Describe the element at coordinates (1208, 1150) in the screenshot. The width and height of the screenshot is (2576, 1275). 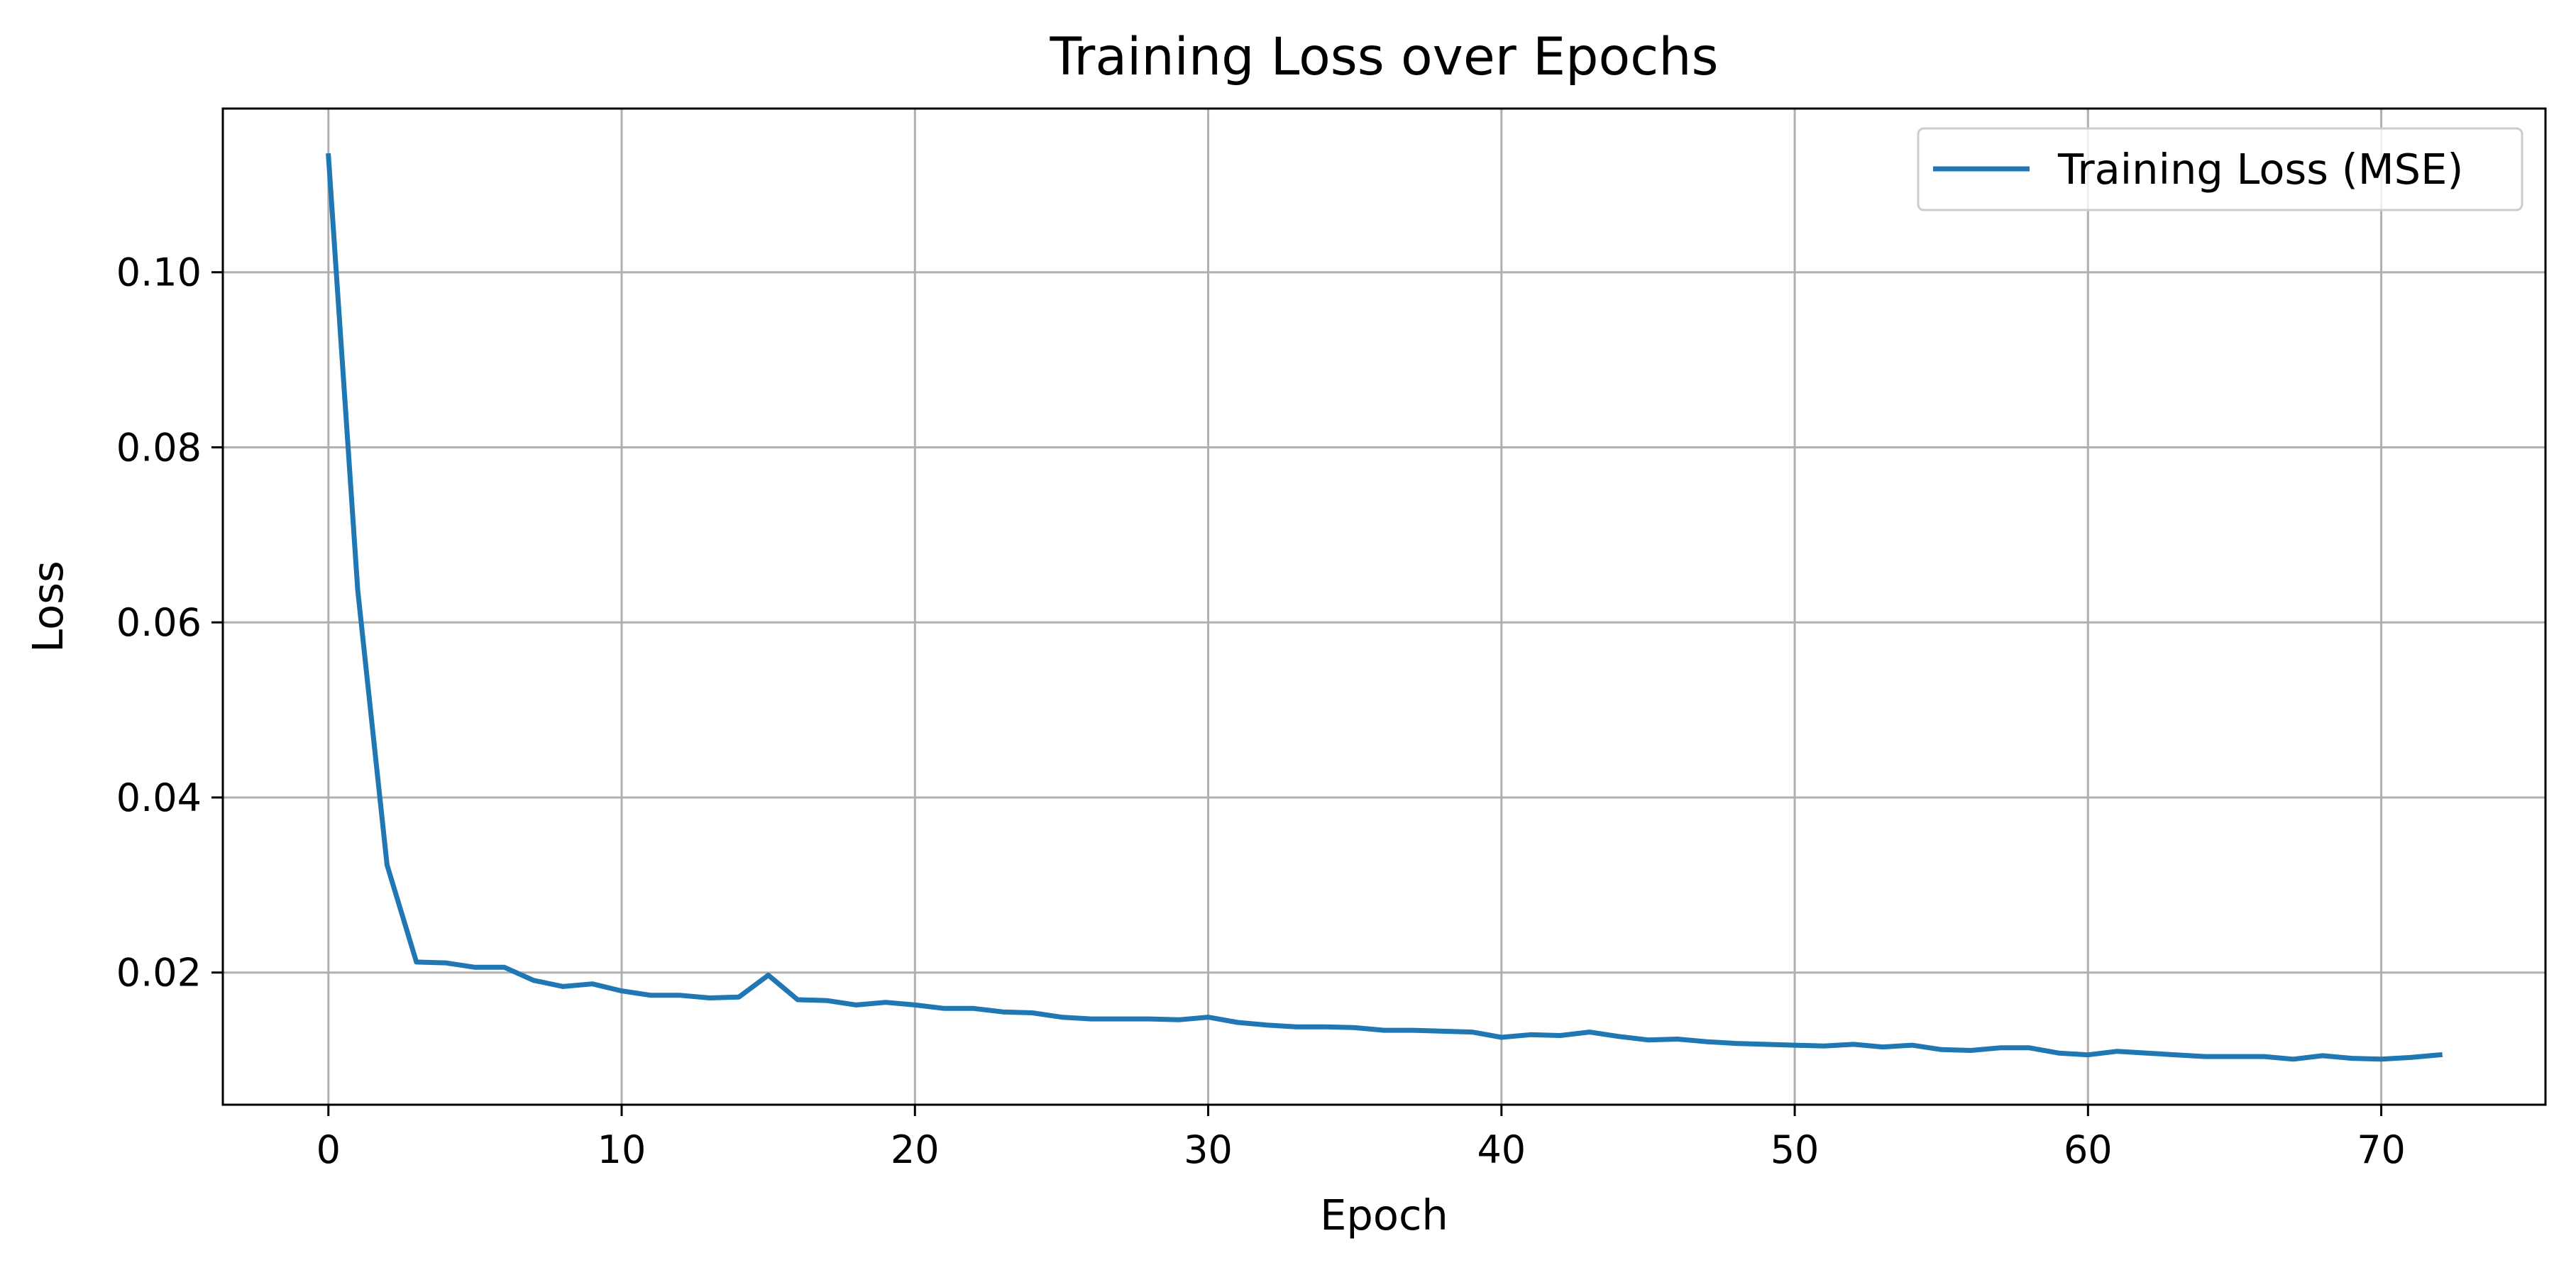
I see `x-tick-label: 30` at that location.